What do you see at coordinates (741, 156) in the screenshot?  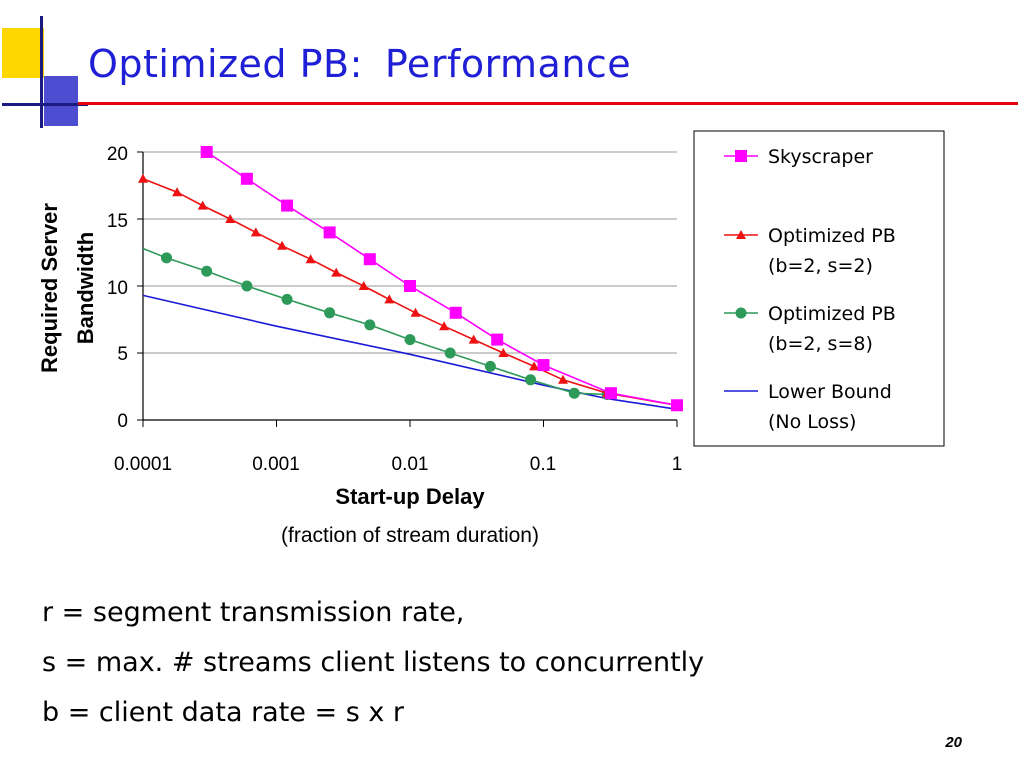 I see `legend-swatch-marker-skyscraper` at bounding box center [741, 156].